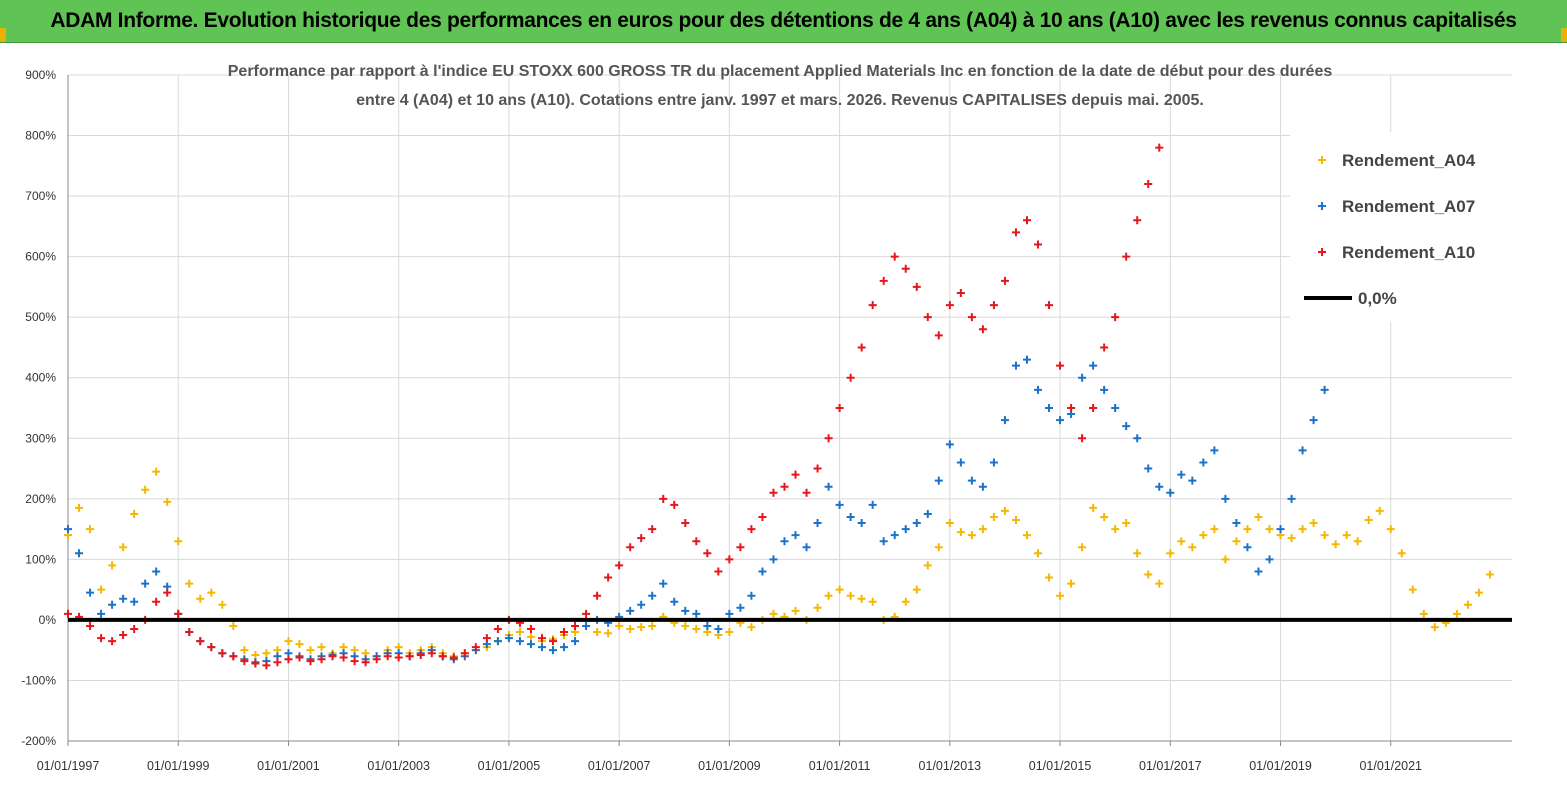  What do you see at coordinates (1322, 160) in the screenshot?
I see `legend-marker` at bounding box center [1322, 160].